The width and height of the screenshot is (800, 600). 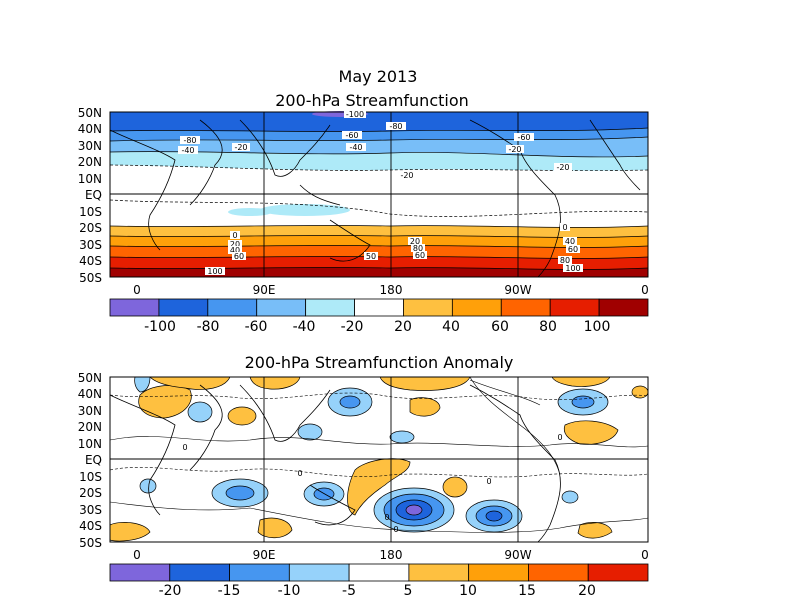 I want to click on band-pos100, so click(x=379, y=272).